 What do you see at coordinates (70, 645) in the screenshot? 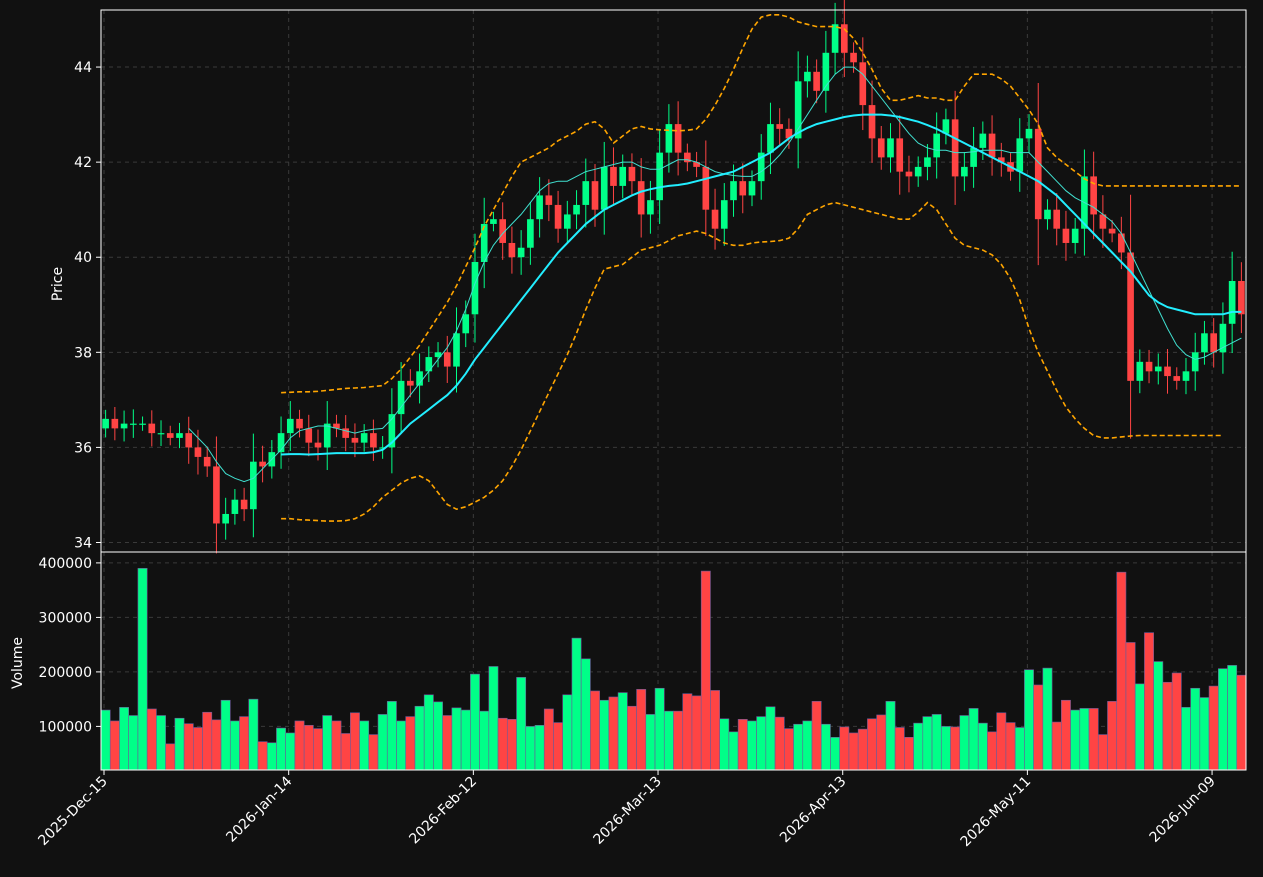
I see `volume-axis: 100000 200000 300000 400000` at bounding box center [70, 645].